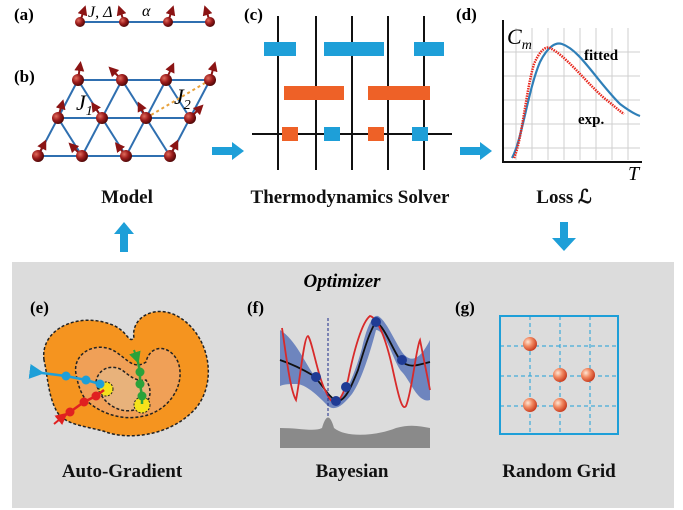  I want to click on random-grid-caption: Random Grid, so click(559, 471).